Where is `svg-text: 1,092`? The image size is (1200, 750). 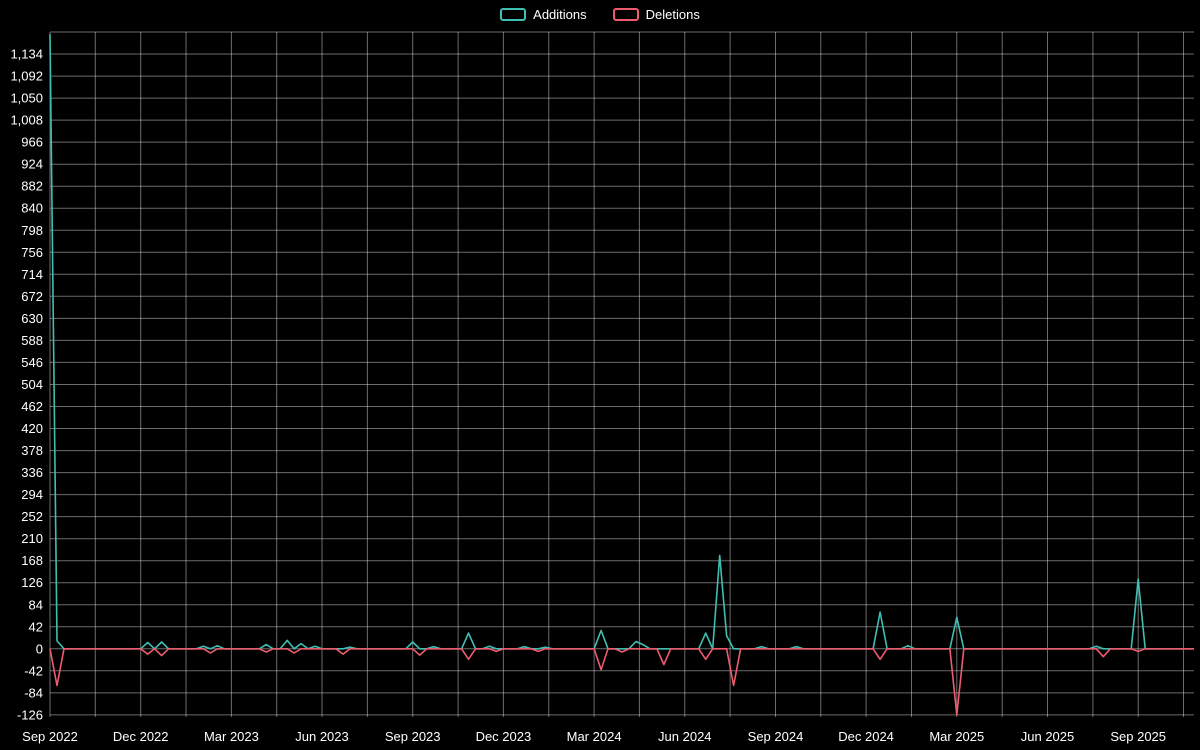
svg-text: 1,092 is located at coordinates (26, 76).